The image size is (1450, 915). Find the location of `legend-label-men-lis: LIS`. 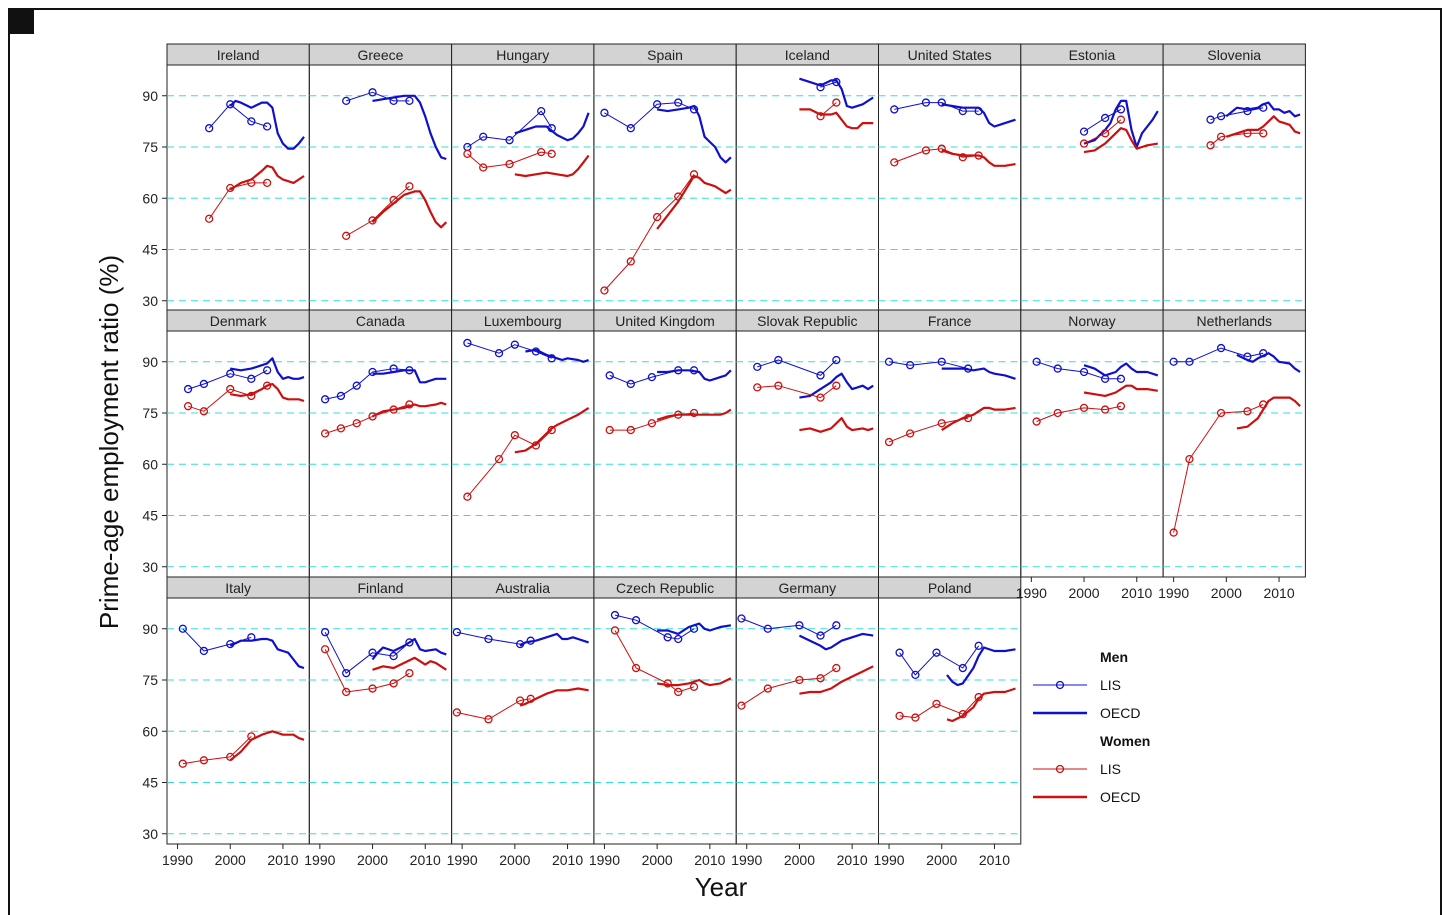

legend-label-men-lis: LIS is located at coordinates (1110, 685).